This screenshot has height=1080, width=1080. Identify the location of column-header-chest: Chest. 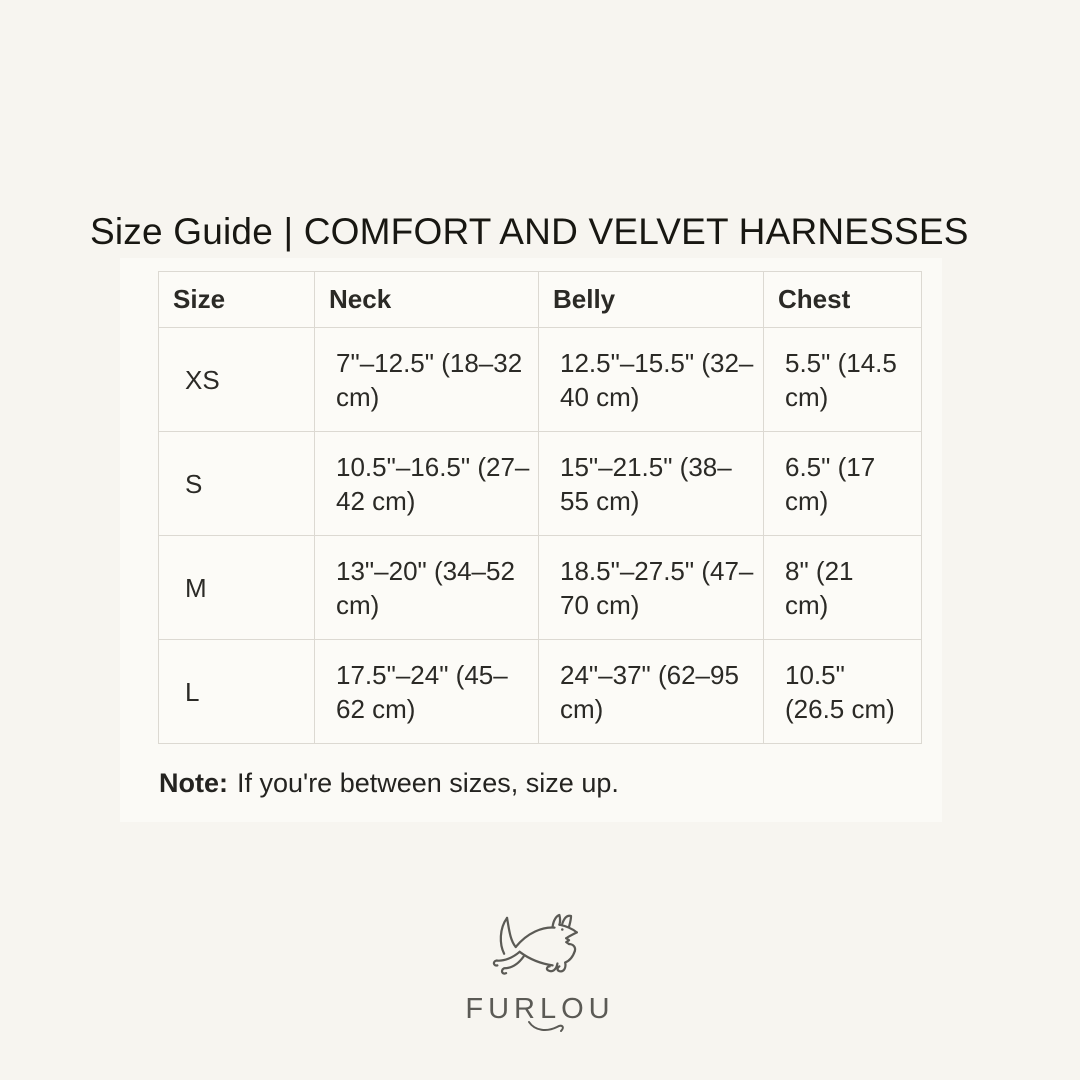
(842, 299).